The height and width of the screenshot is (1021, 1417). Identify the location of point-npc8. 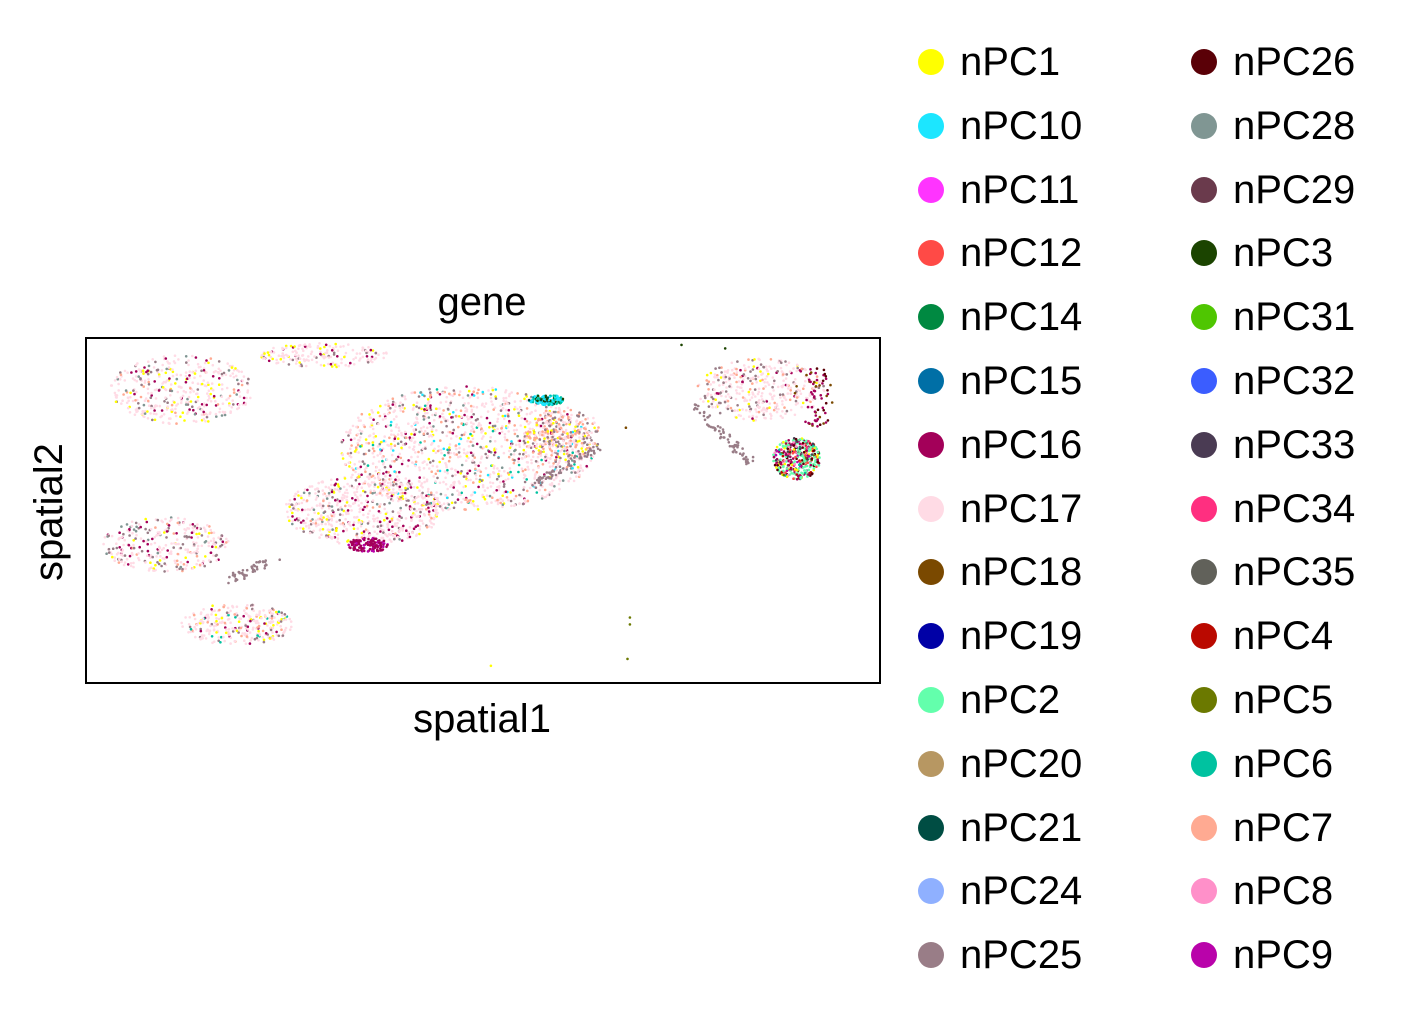
(775, 453).